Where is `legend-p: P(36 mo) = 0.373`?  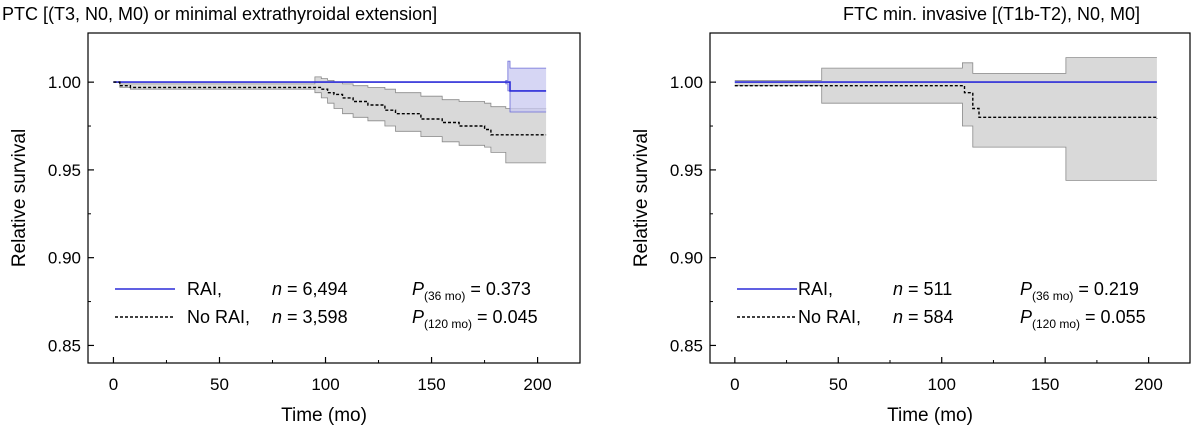
legend-p: P(36 mo) = 0.373 is located at coordinates (471, 291).